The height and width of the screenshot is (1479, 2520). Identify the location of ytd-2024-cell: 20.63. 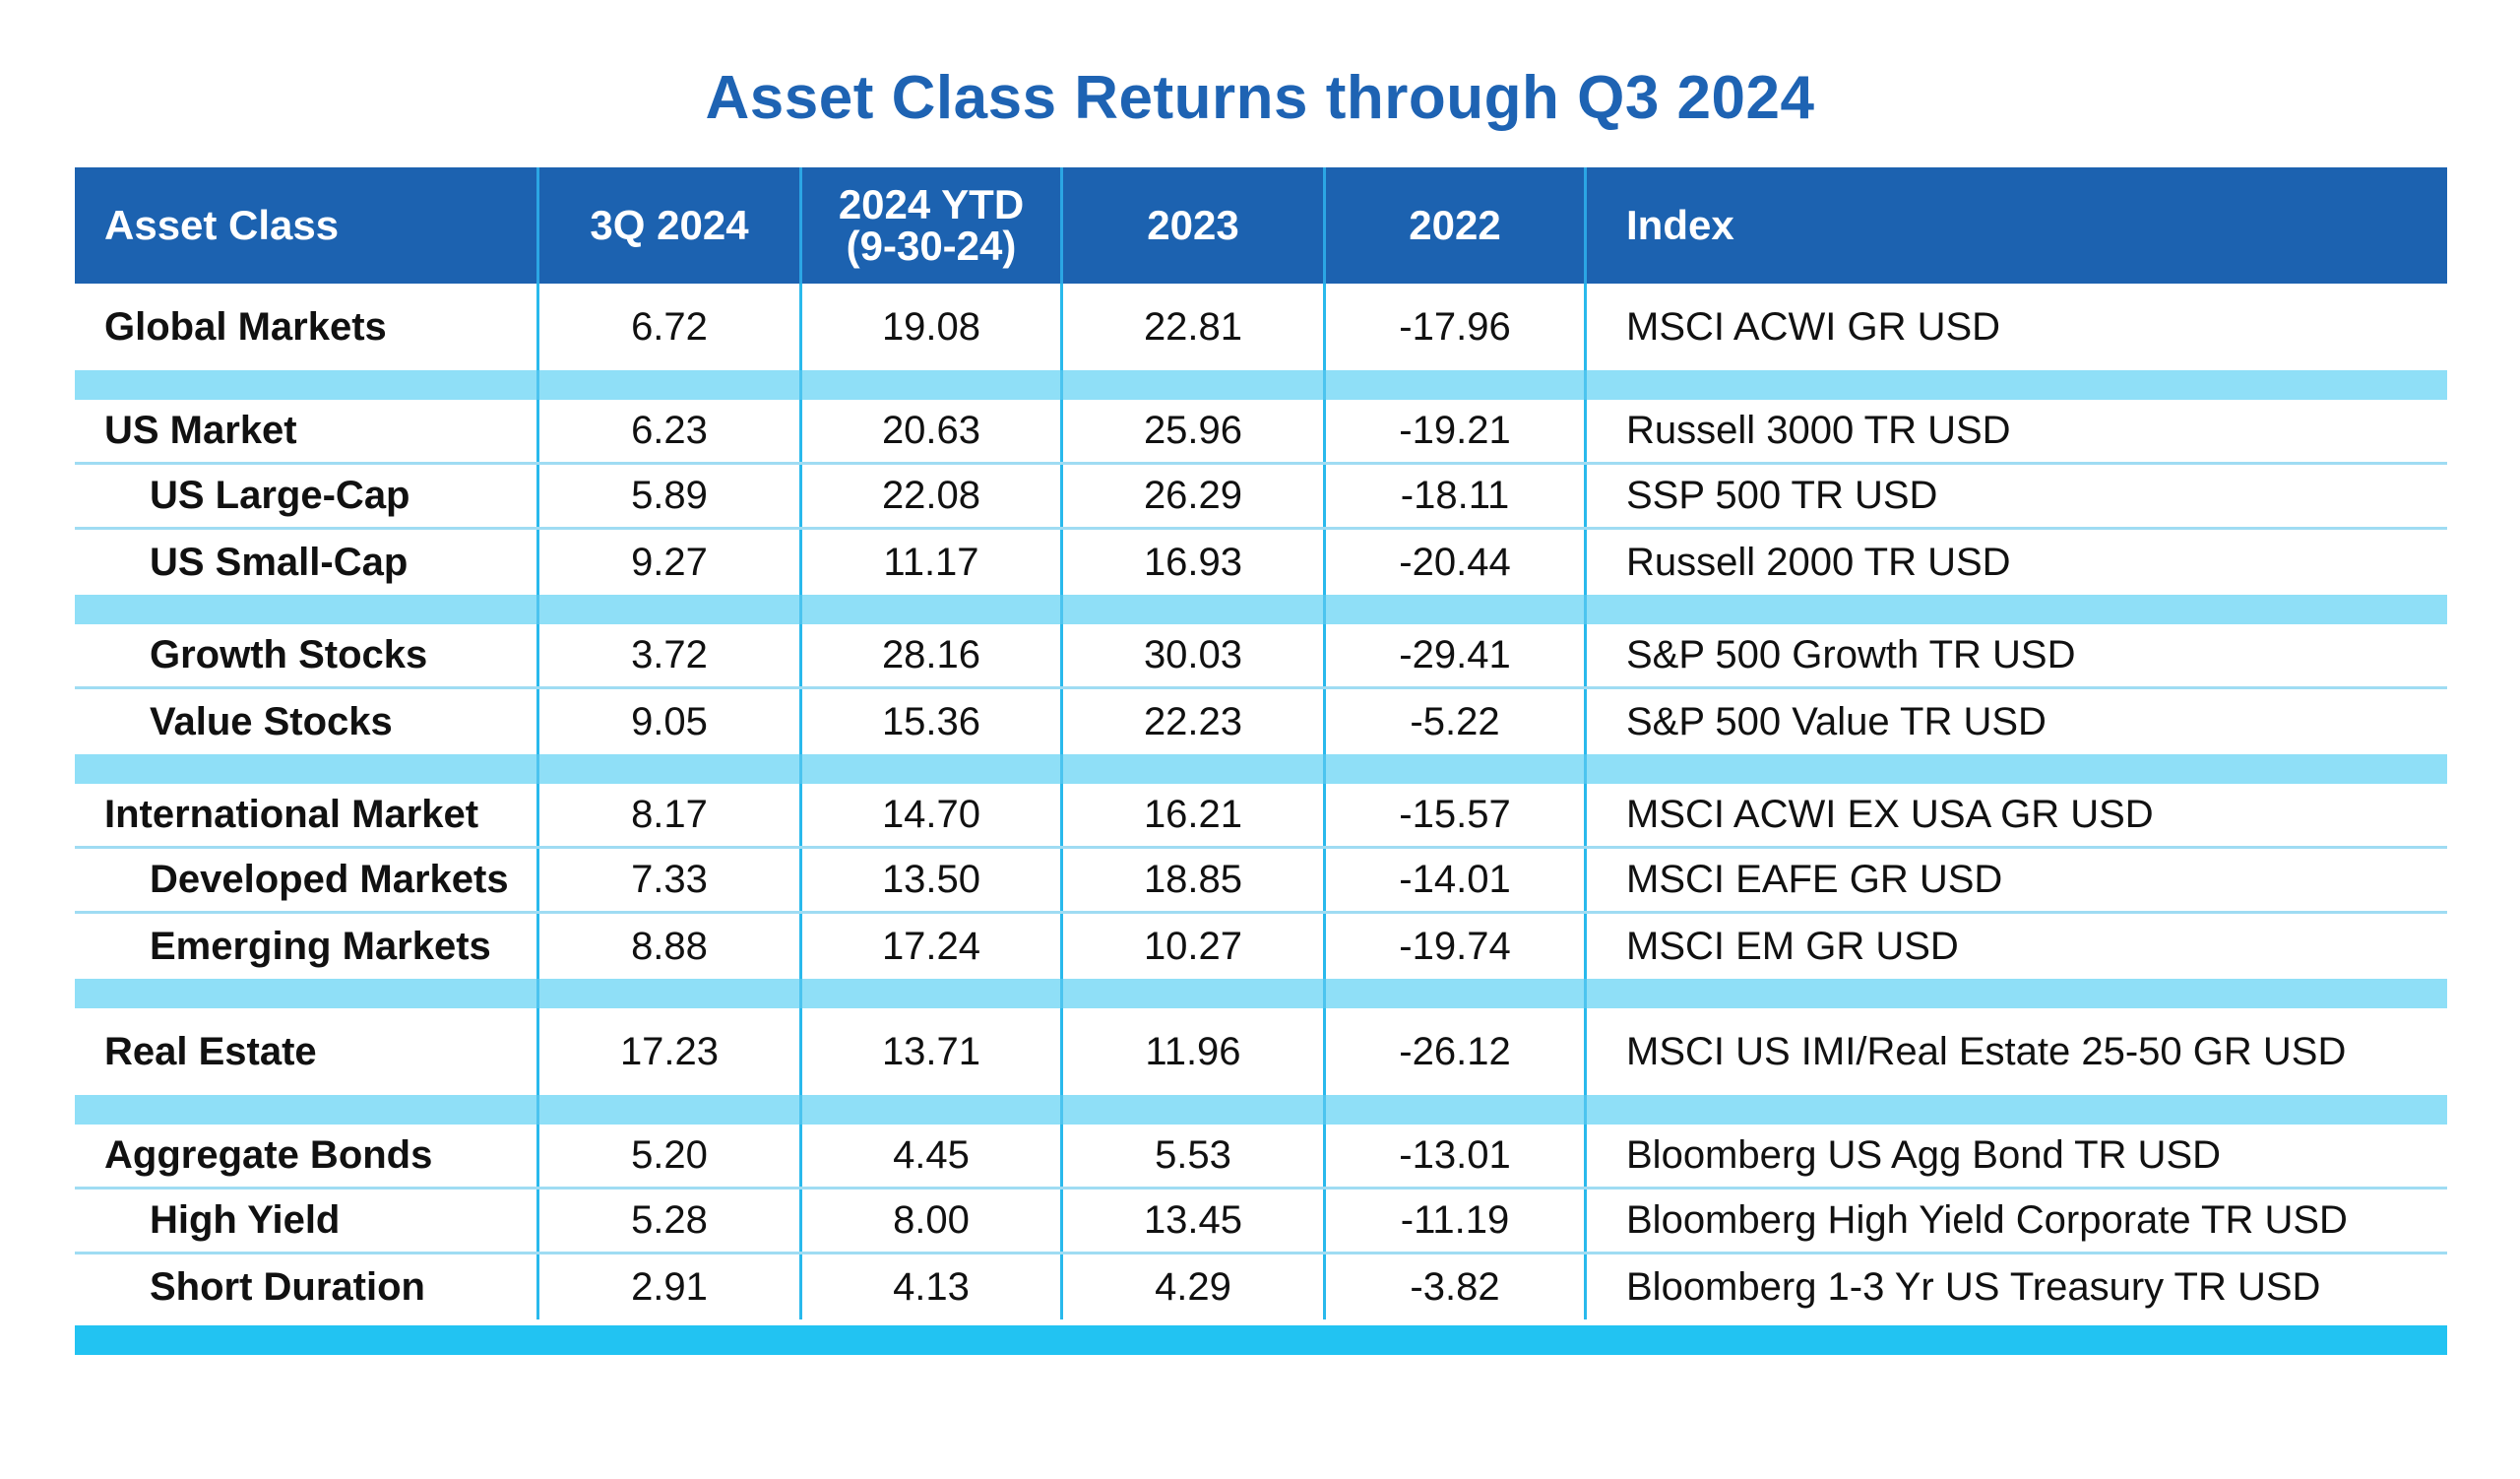
(932, 431).